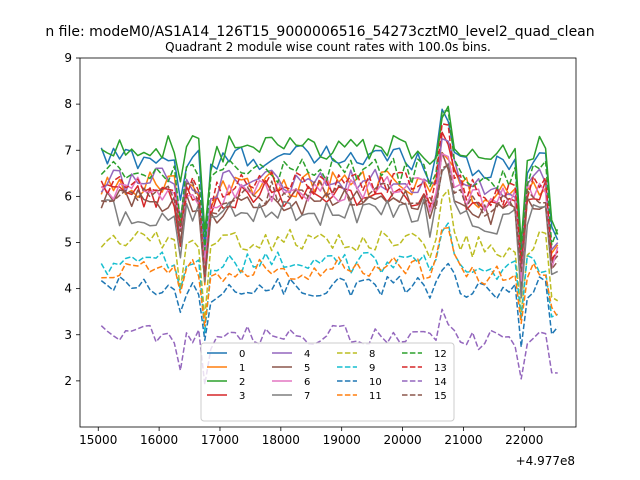 The width and height of the screenshot is (640, 480). What do you see at coordinates (372, 354) in the screenshot?
I see `legend-label-8: 8` at bounding box center [372, 354].